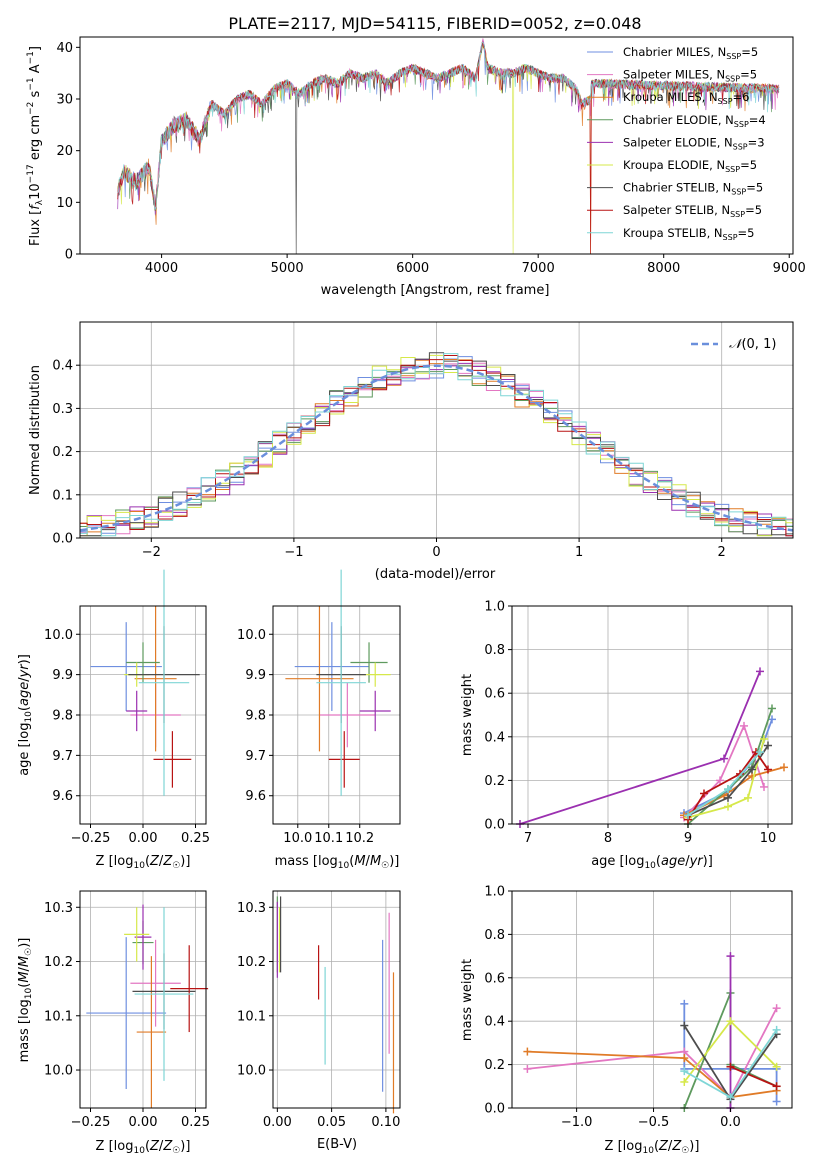 The width and height of the screenshot is (819, 1170). What do you see at coordinates (741, 97) in the screenshot?
I see `legend-value: =6` at bounding box center [741, 97].